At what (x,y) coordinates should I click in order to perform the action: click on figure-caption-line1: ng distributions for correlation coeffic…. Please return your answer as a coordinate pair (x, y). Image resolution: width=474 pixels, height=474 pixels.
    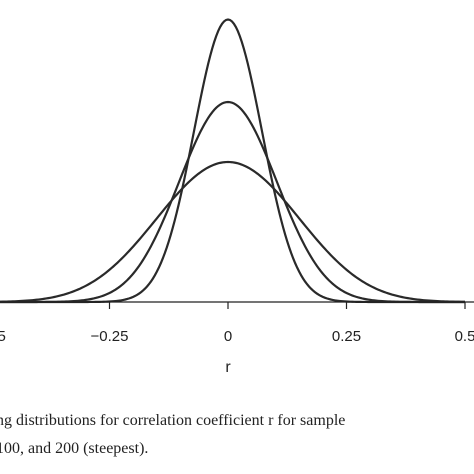
    Looking at the image, I should click on (173, 420).